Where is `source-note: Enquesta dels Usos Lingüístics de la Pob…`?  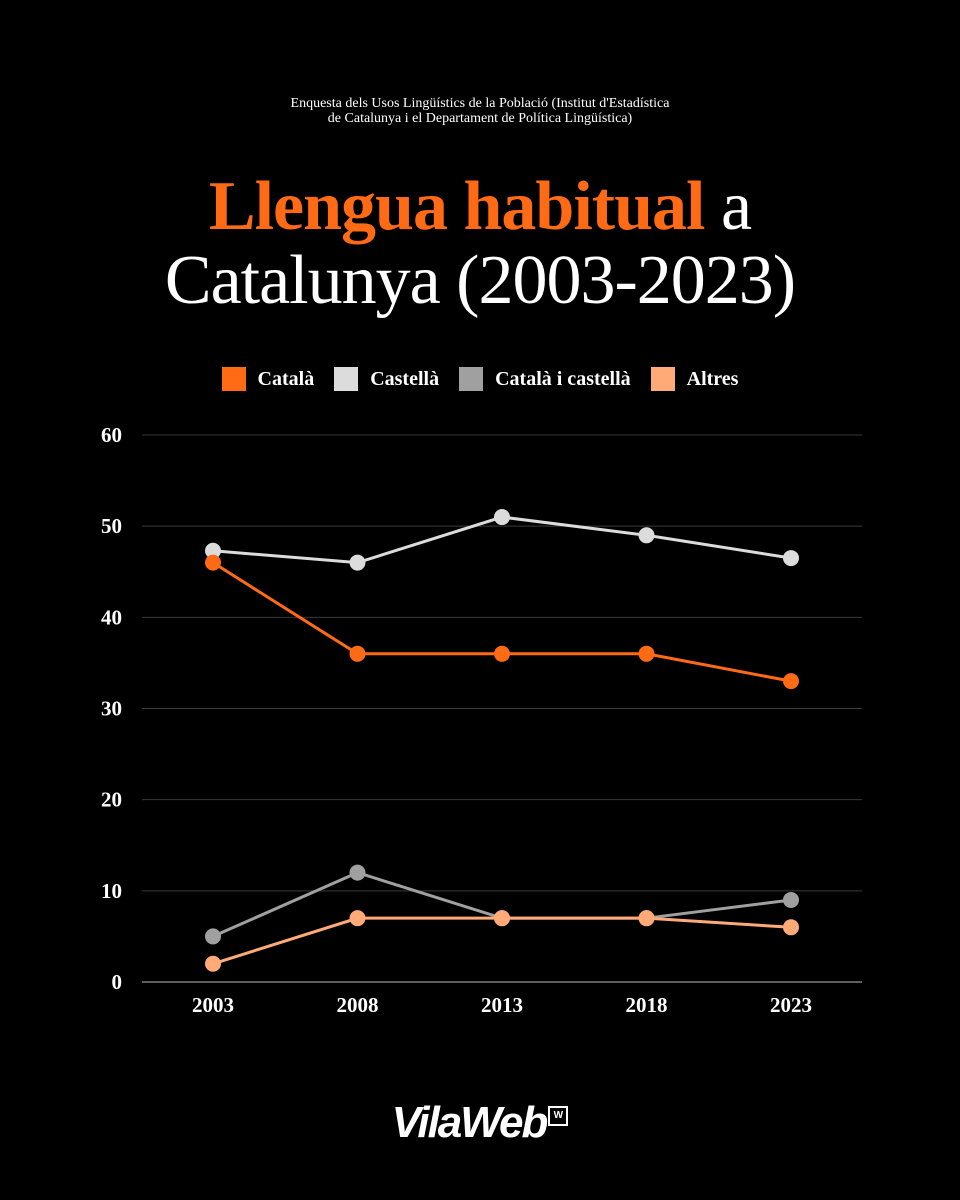
source-note: Enquesta dels Usos Lingüístics de la Pob… is located at coordinates (480, 111).